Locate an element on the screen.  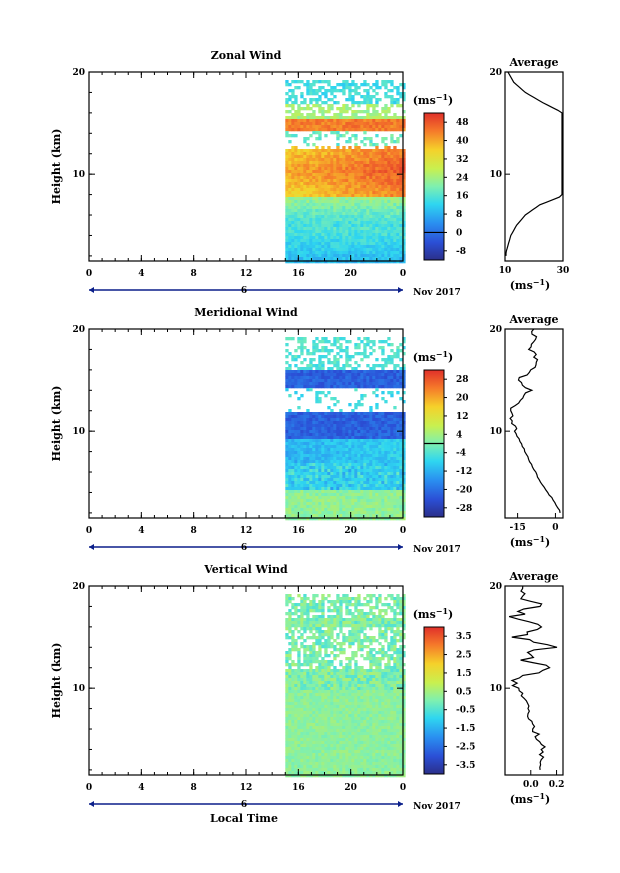
colorbar-tick-label: -3.5 is located at coordinates (465, 766).